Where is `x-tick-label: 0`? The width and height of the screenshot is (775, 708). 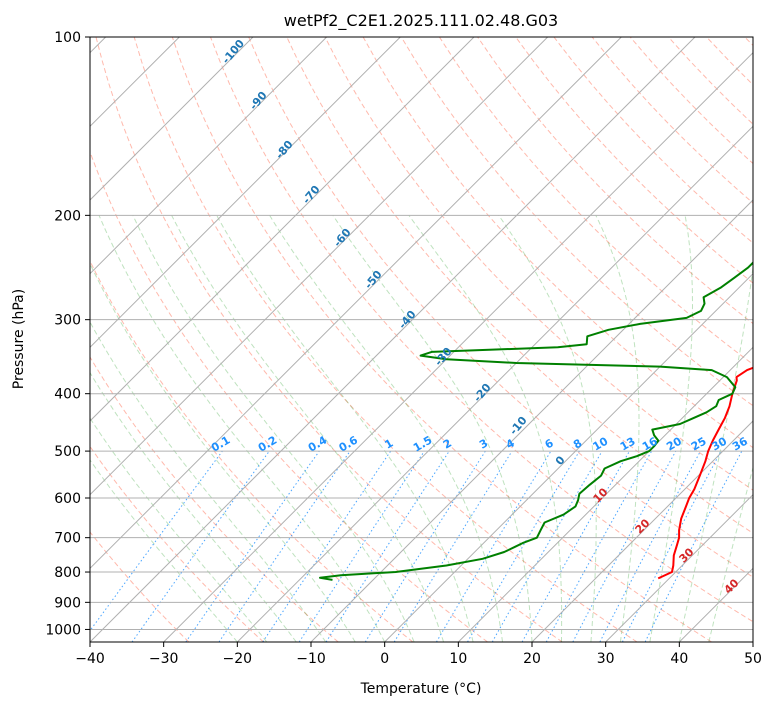
x-tick-label: 0 is located at coordinates (384, 659).